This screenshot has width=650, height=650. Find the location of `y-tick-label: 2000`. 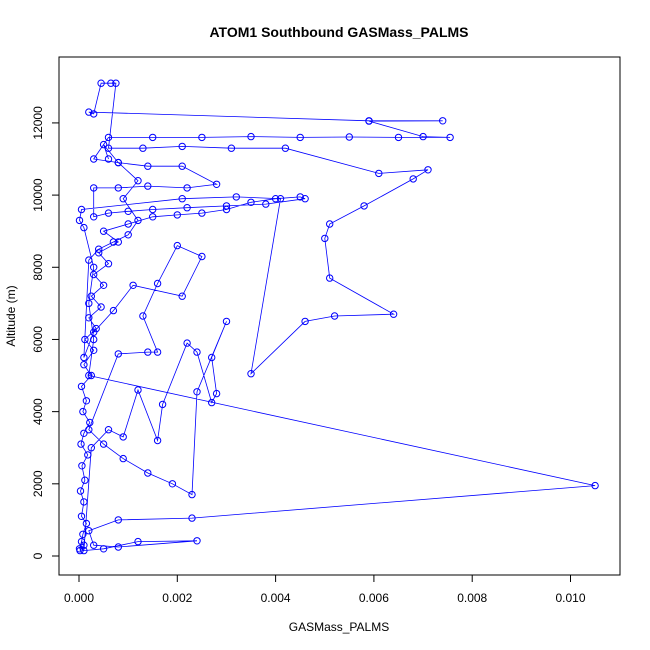

y-tick-label: 2000 is located at coordinates (38, 483).